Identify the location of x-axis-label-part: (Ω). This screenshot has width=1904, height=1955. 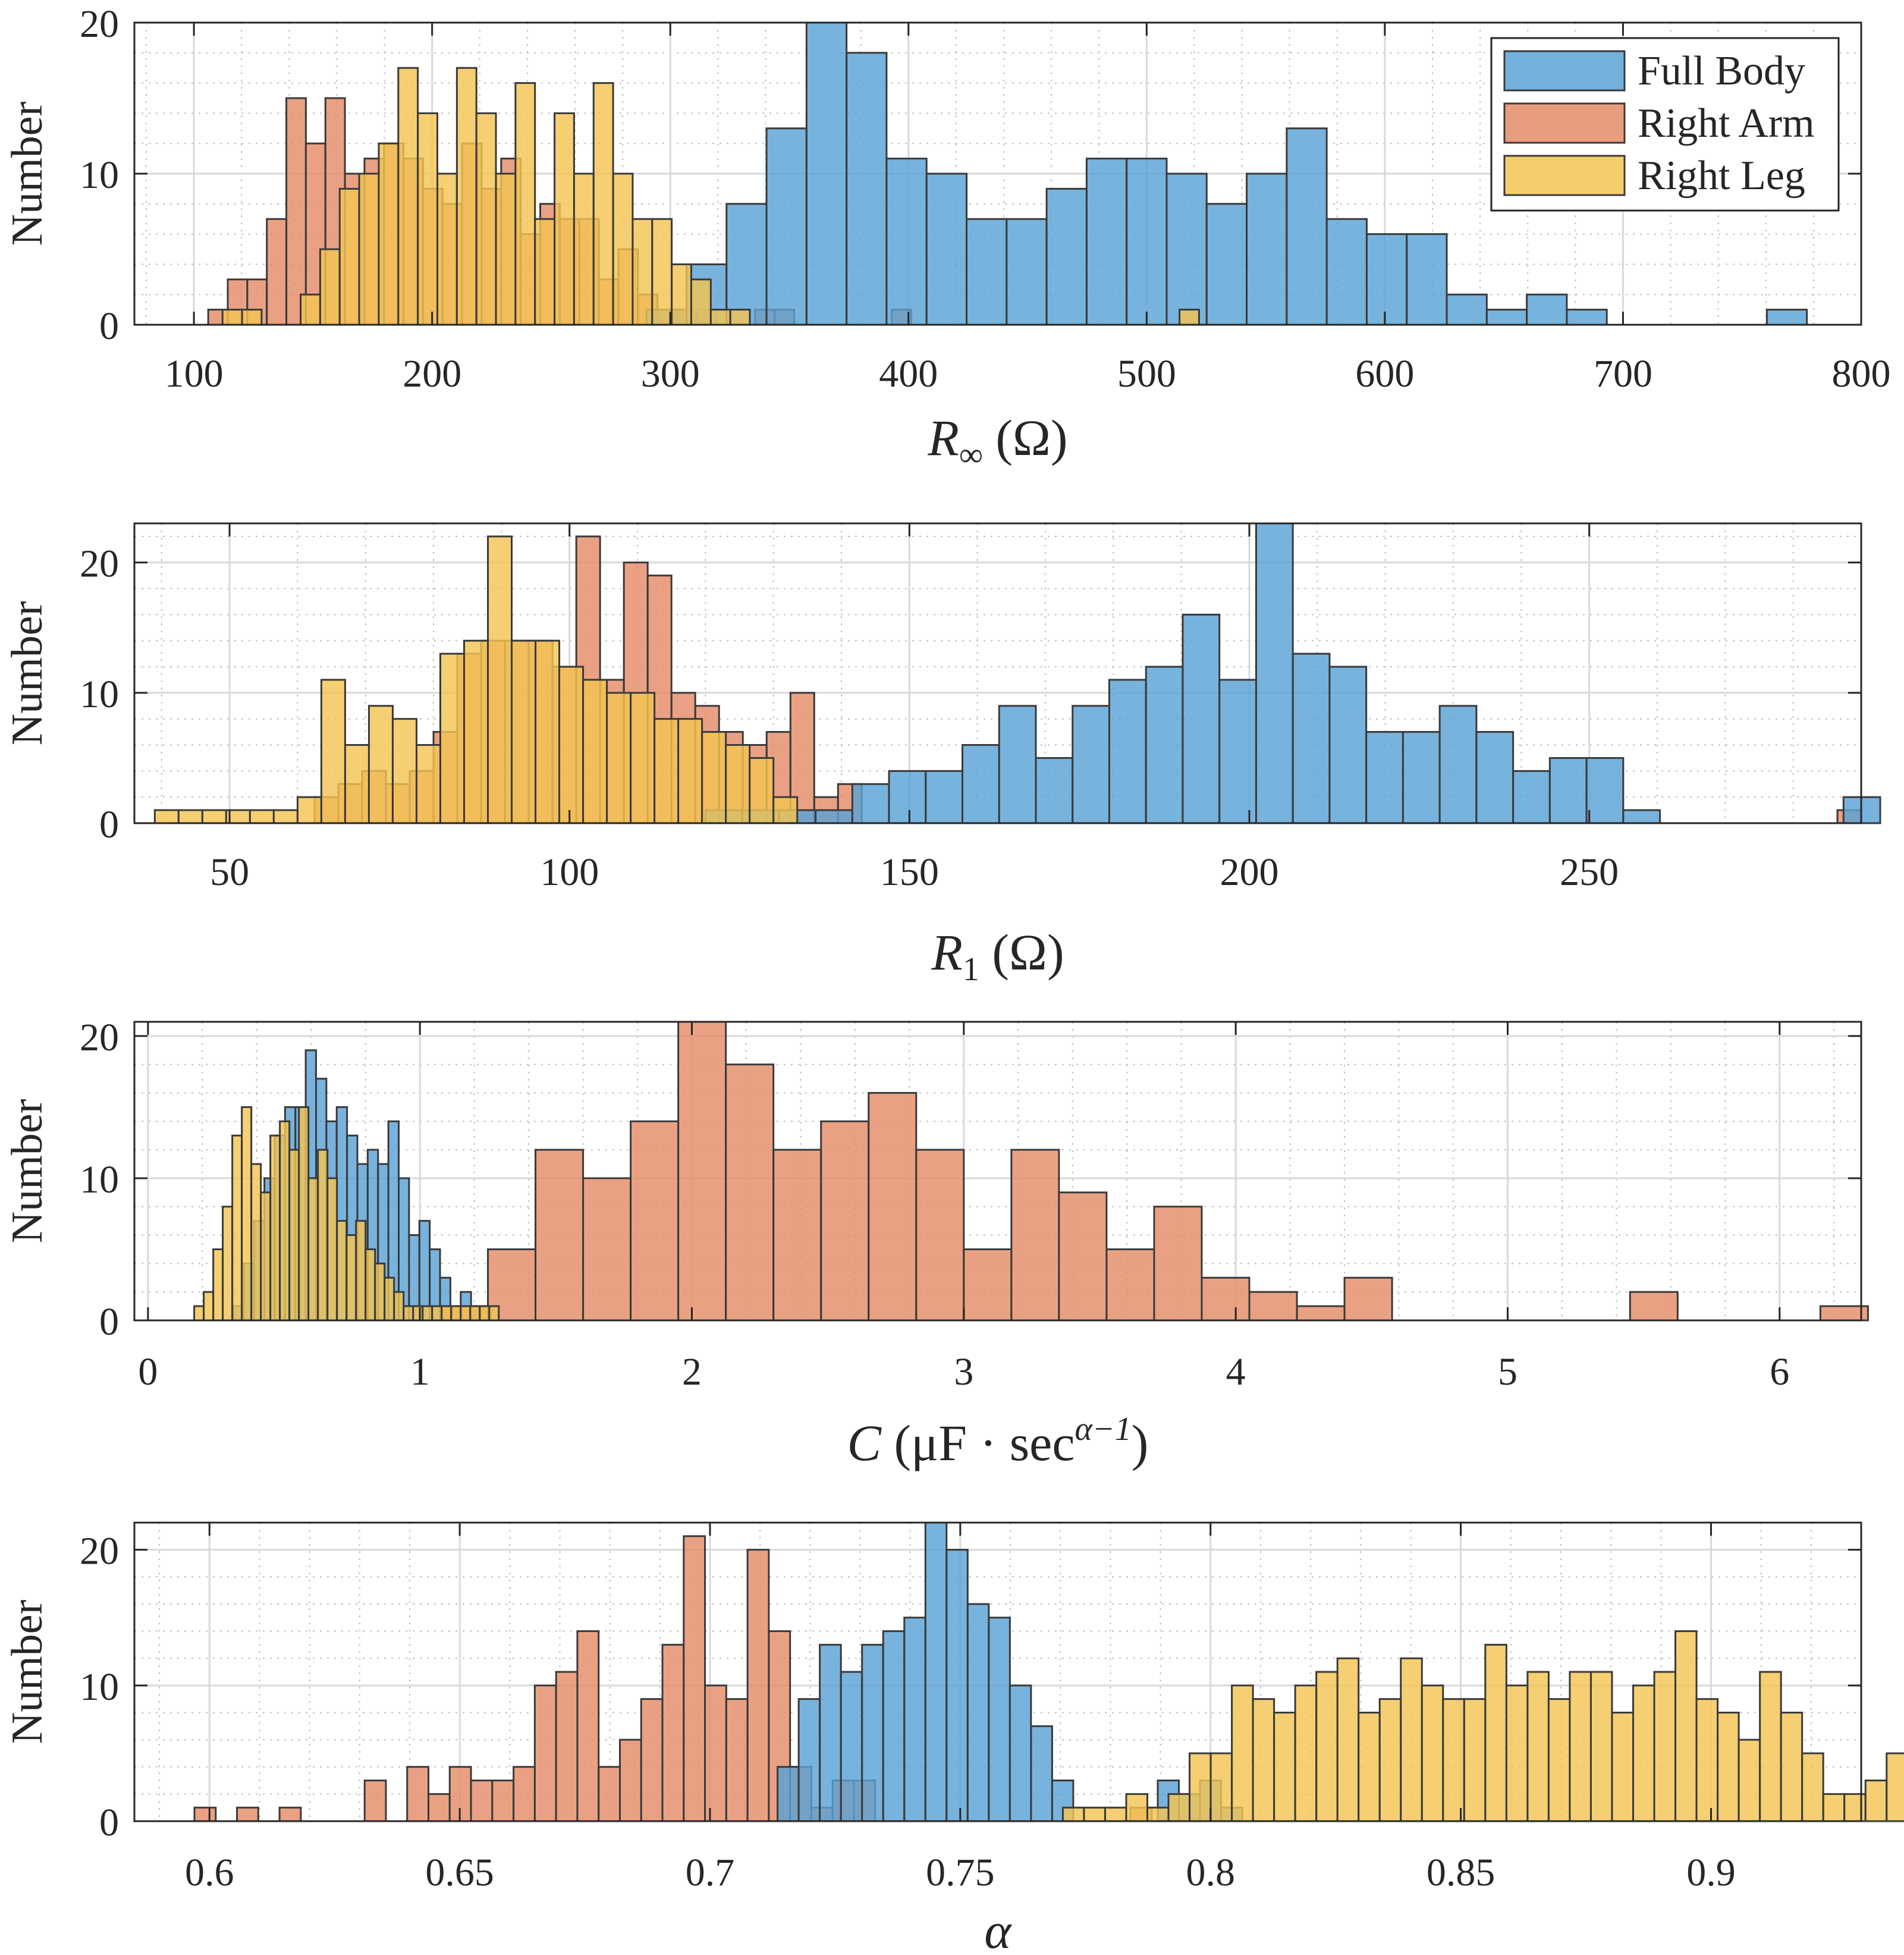
(1021, 952).